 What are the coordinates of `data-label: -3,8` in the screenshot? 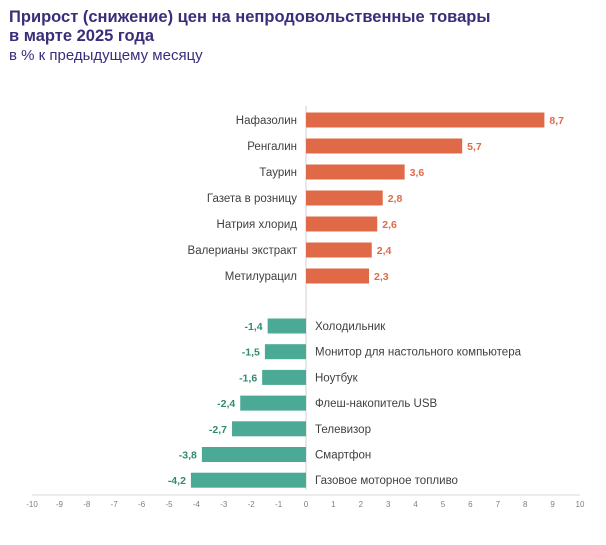 It's located at (188, 456).